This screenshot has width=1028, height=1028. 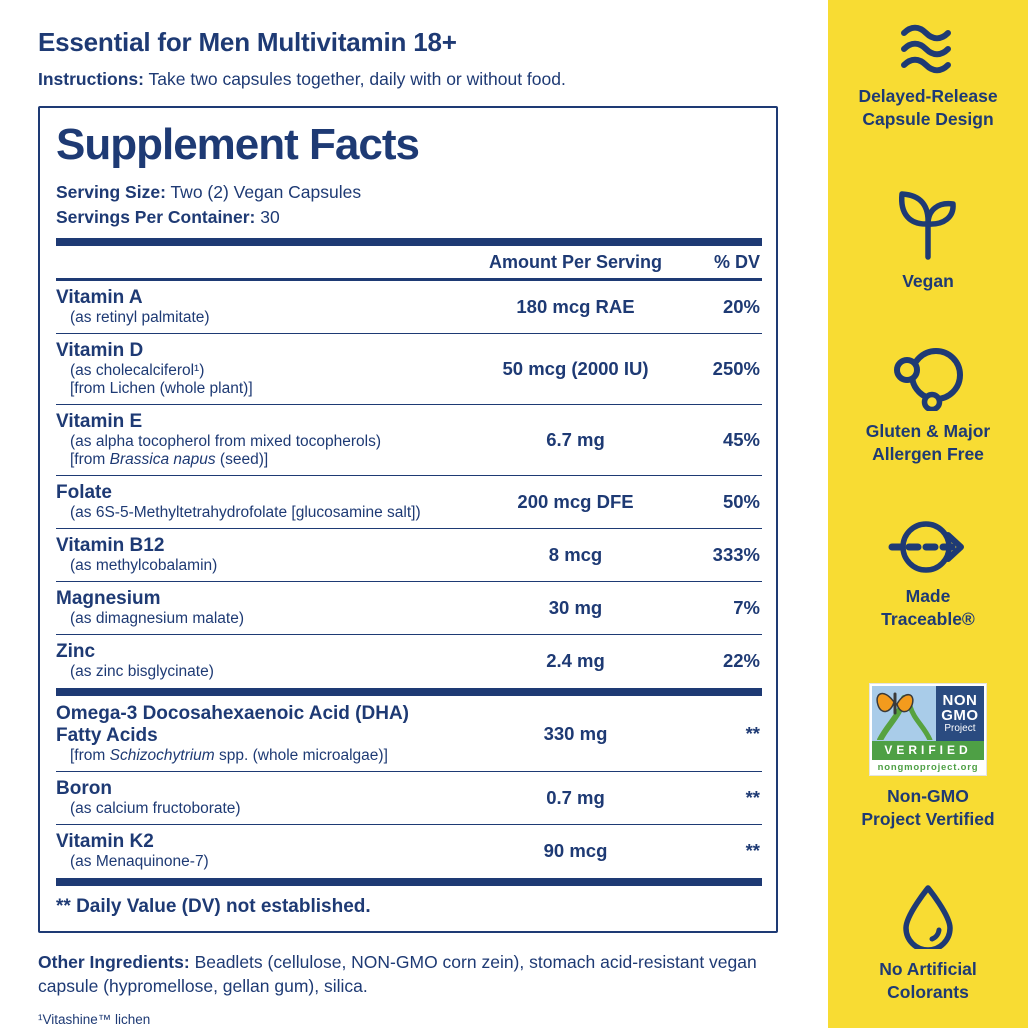 I want to click on nutrient-name-line: Vitamin E, so click(x=99, y=421).